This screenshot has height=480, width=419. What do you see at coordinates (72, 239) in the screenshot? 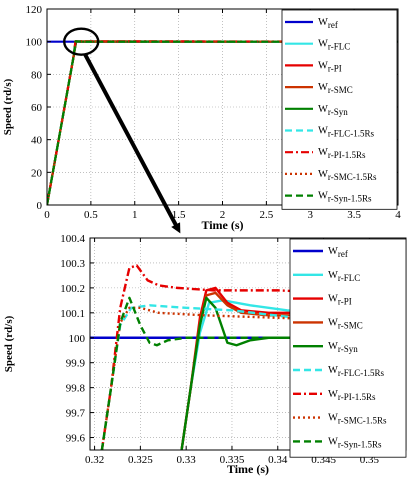
I see `y-tick-label: 100.4` at bounding box center [72, 239].